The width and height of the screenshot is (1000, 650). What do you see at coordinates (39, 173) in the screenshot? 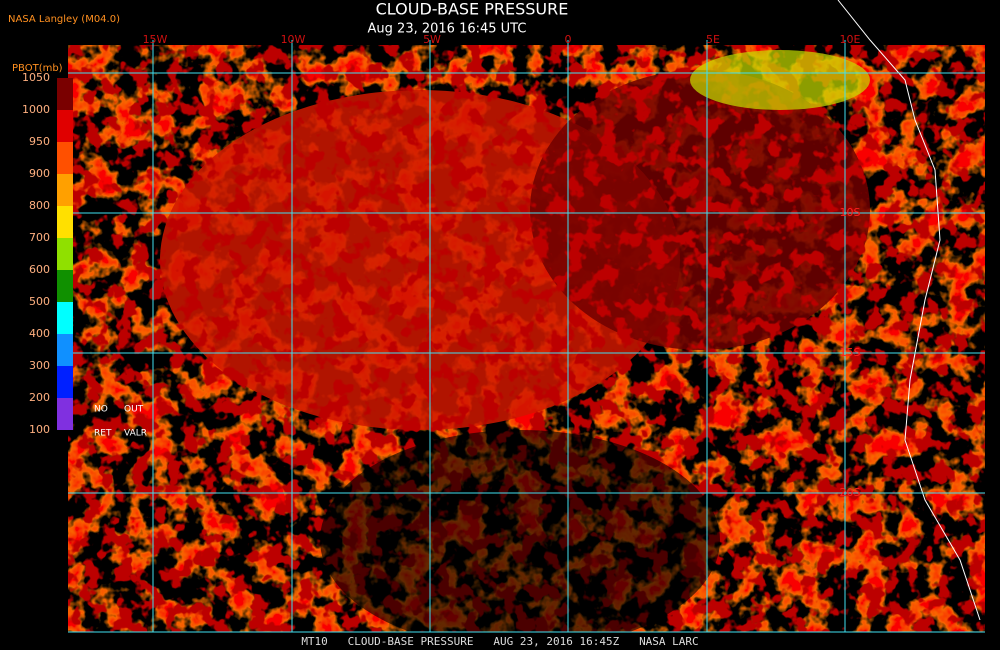
I see `colorbar-tick: 900` at bounding box center [39, 173].